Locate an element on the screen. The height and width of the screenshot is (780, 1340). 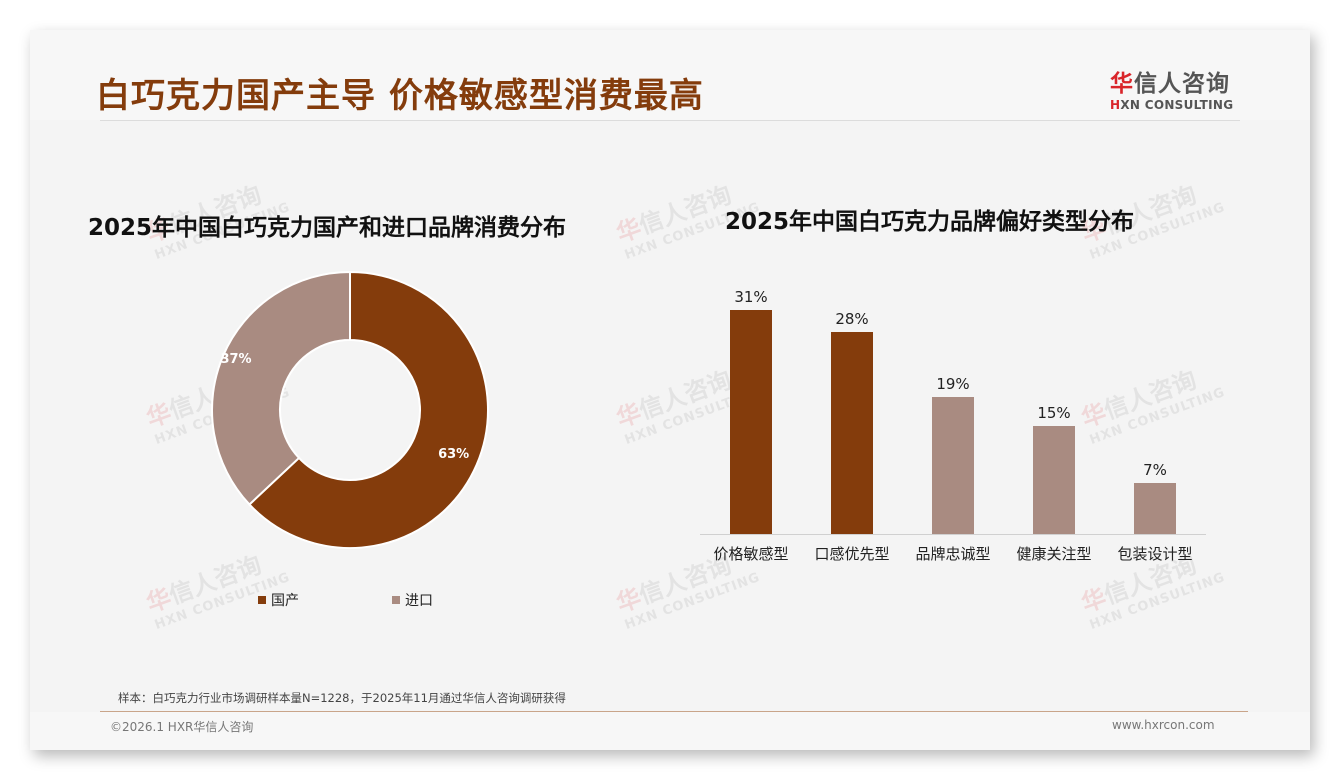
bar-value: 15% is located at coordinates (1054, 412).